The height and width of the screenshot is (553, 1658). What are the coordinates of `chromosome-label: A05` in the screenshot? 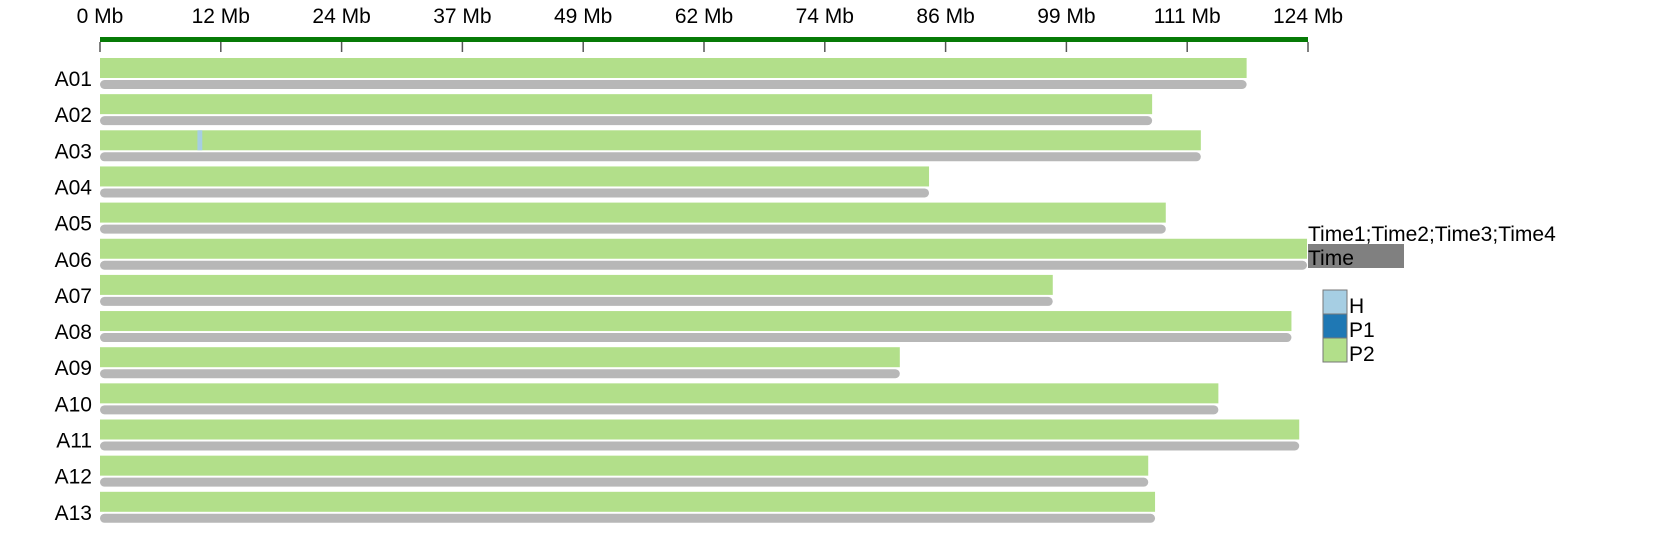 It's located at (73, 224).